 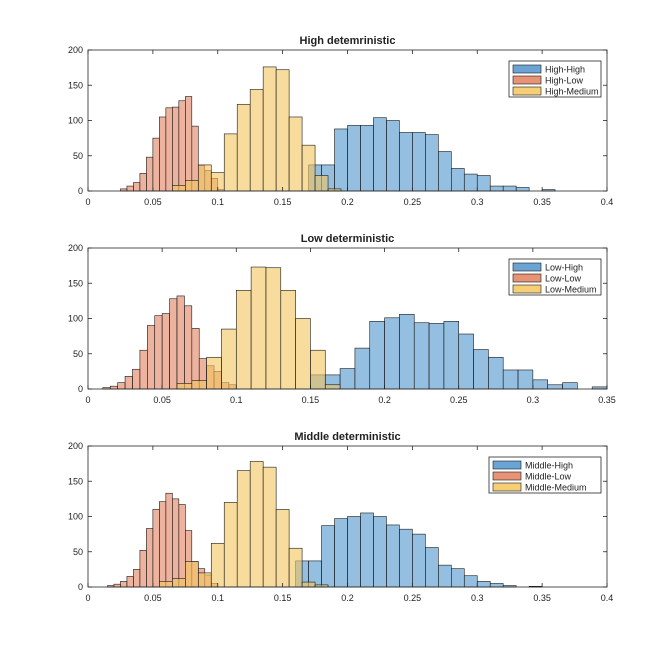 I want to click on x-tick-label: 0.4, so click(x=607, y=202).